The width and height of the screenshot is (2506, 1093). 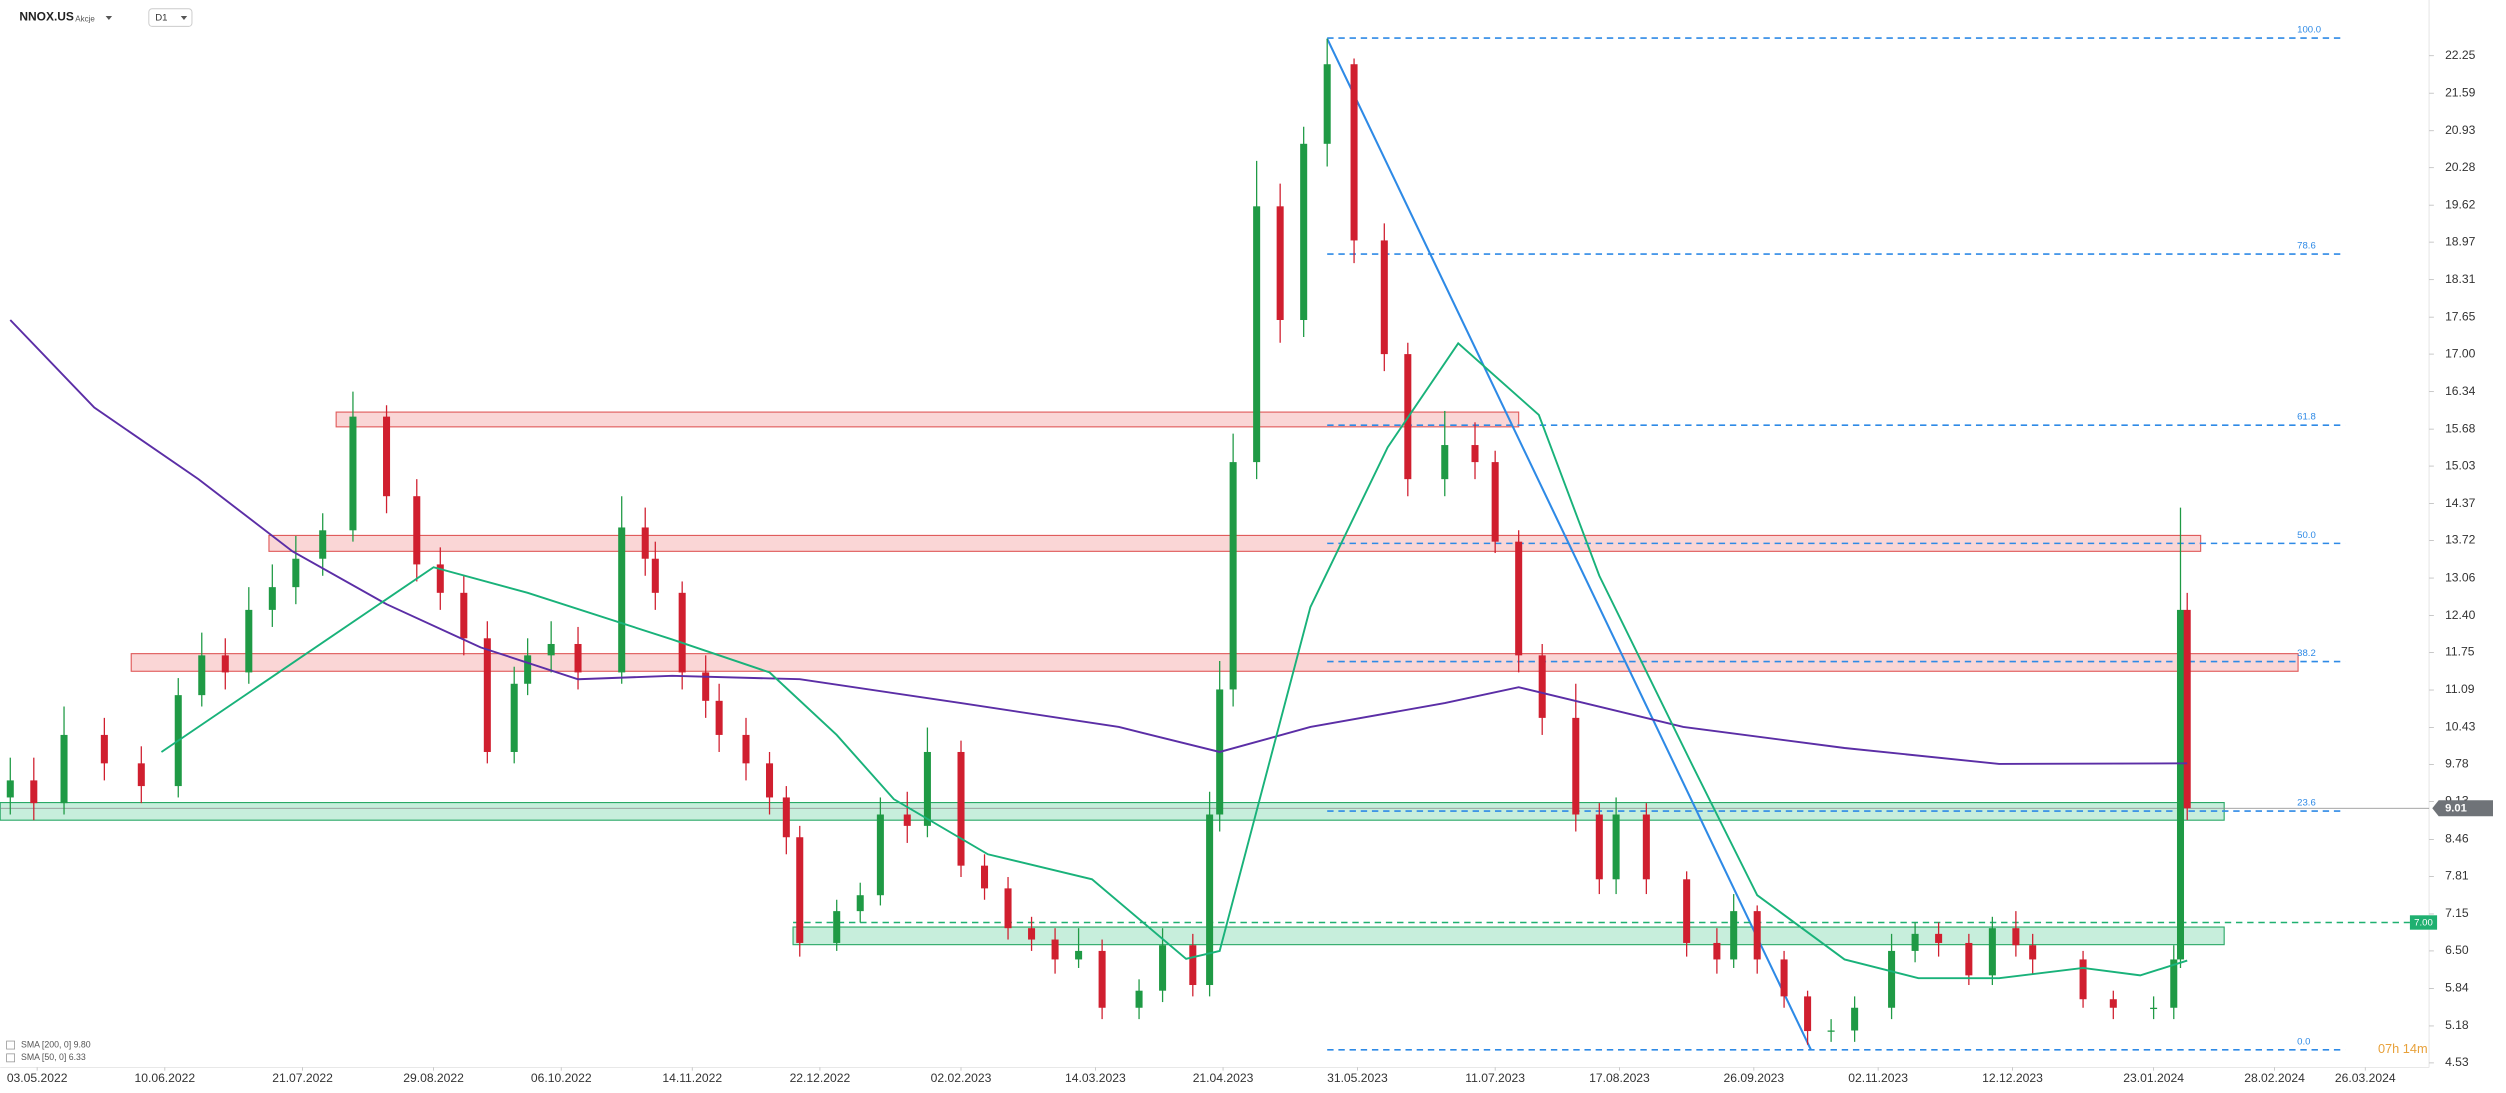 I want to click on y-tick-label: 5.18, so click(x=2457, y=1025).